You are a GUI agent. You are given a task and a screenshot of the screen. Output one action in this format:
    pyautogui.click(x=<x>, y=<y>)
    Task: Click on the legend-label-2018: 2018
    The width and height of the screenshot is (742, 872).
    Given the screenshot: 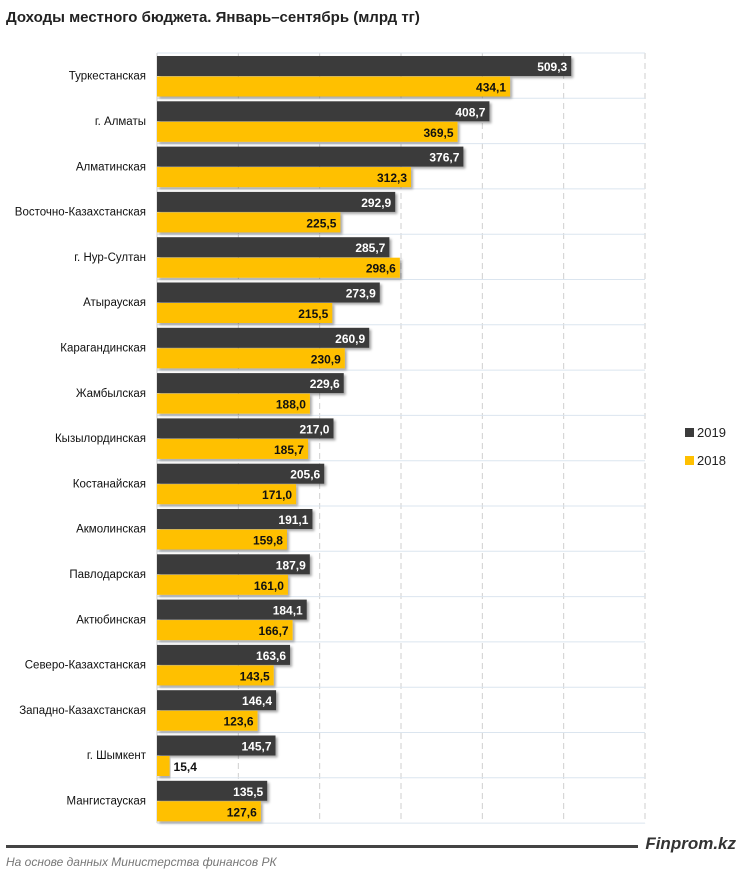 What is the action you would take?
    pyautogui.click(x=711, y=460)
    